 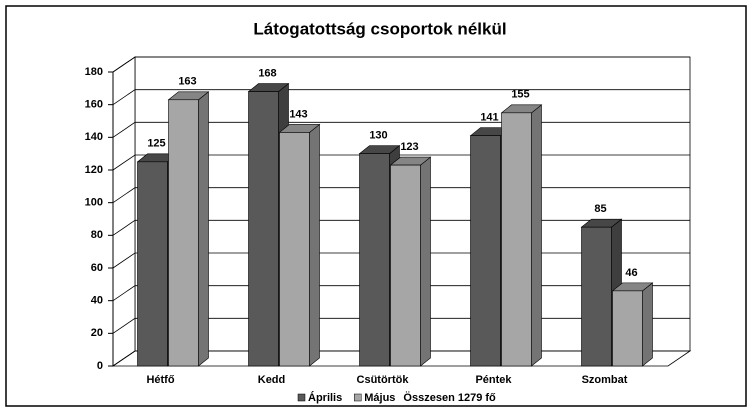 I want to click on y-tick-label: 80, so click(x=97, y=235).